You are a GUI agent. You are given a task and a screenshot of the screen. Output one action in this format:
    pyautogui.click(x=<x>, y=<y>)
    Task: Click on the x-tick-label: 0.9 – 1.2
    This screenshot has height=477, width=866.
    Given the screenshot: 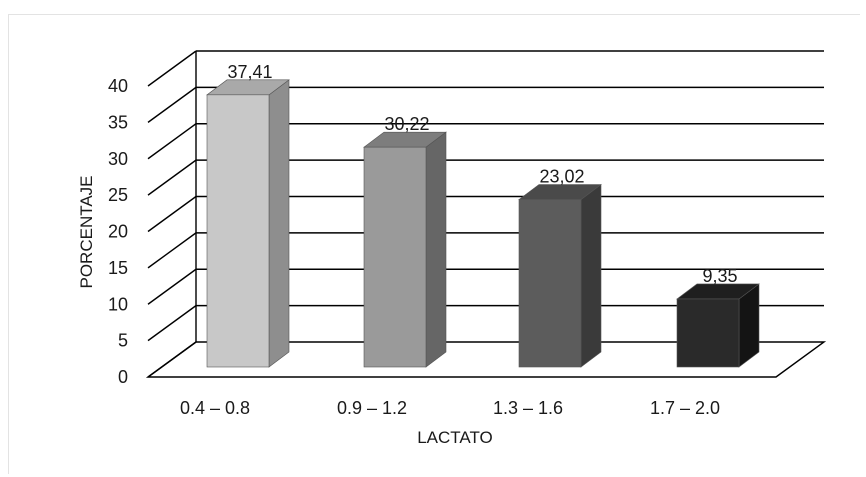 What is the action you would take?
    pyautogui.click(x=372, y=408)
    